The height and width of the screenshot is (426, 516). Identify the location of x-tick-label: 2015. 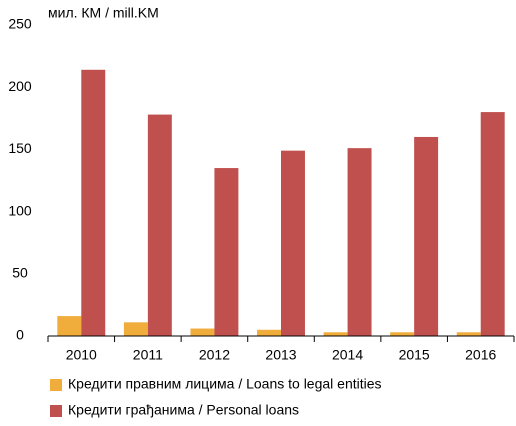
(414, 355).